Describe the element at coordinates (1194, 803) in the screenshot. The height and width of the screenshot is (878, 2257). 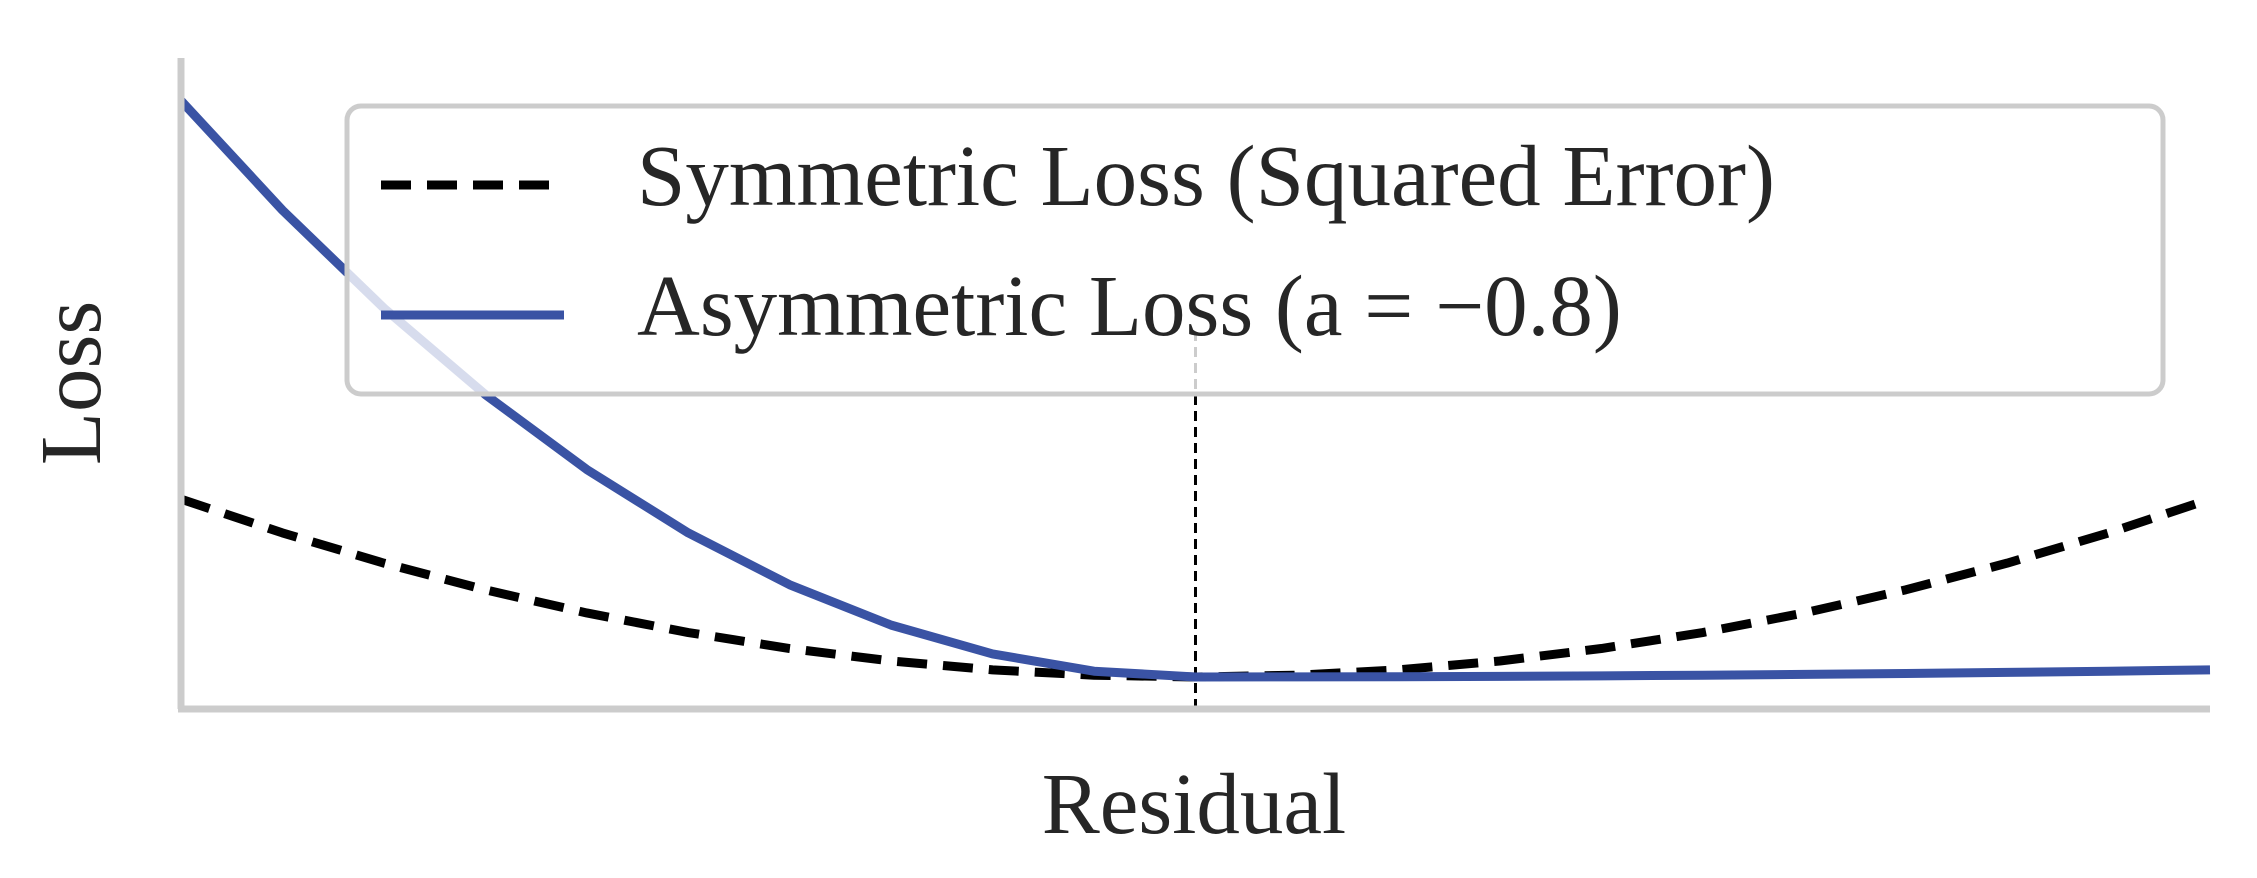
I see `x-axis-label: Residual` at that location.